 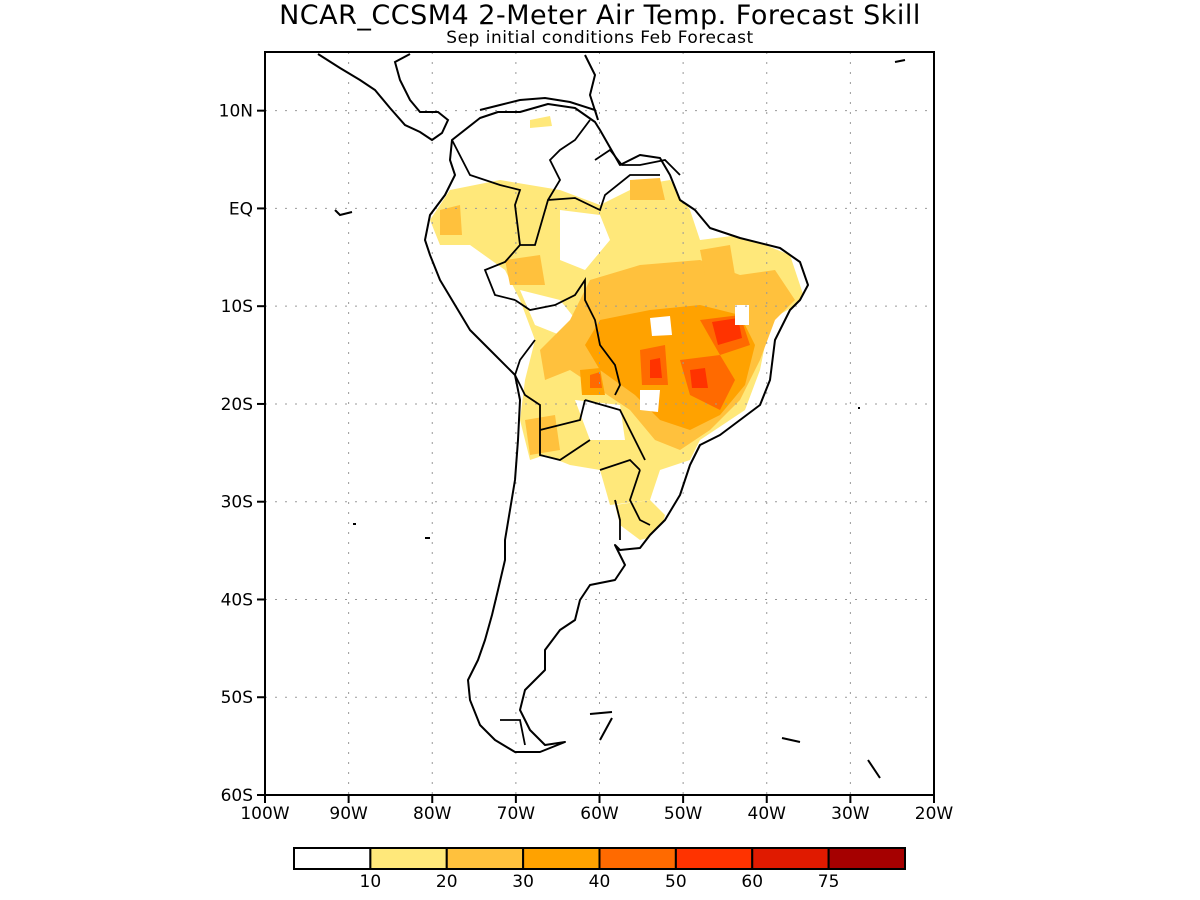 I want to click on lon-tick-label: 20W, so click(x=934, y=814).